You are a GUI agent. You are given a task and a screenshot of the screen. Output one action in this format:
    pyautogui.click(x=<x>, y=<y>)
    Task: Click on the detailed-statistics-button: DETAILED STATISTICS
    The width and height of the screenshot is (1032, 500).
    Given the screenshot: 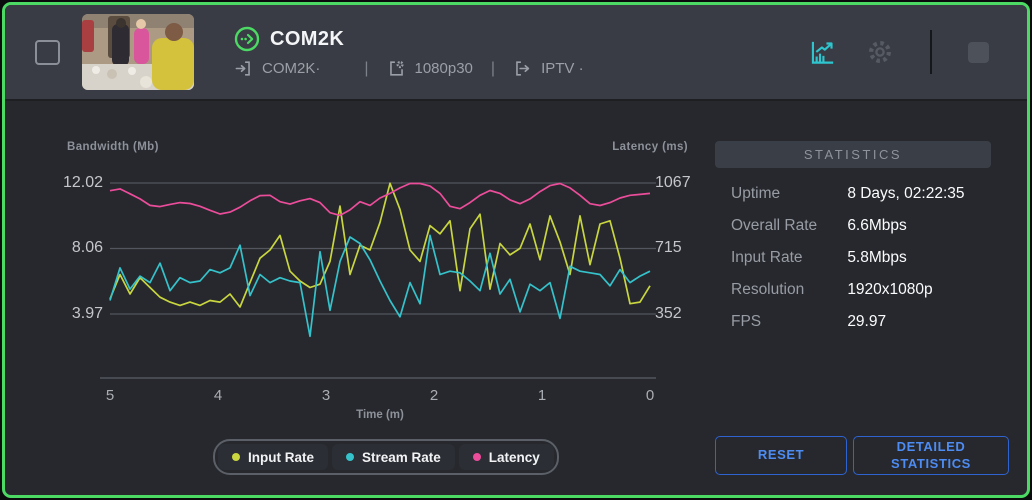 What is the action you would take?
    pyautogui.click(x=931, y=455)
    